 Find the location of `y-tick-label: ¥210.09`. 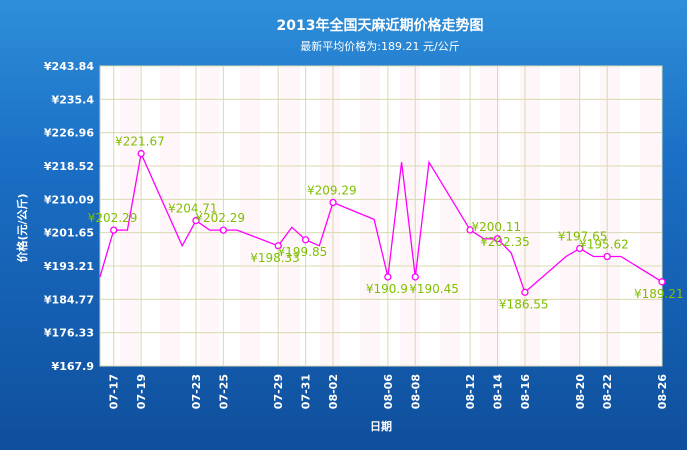

y-tick-label: ¥210.09 is located at coordinates (69, 199).